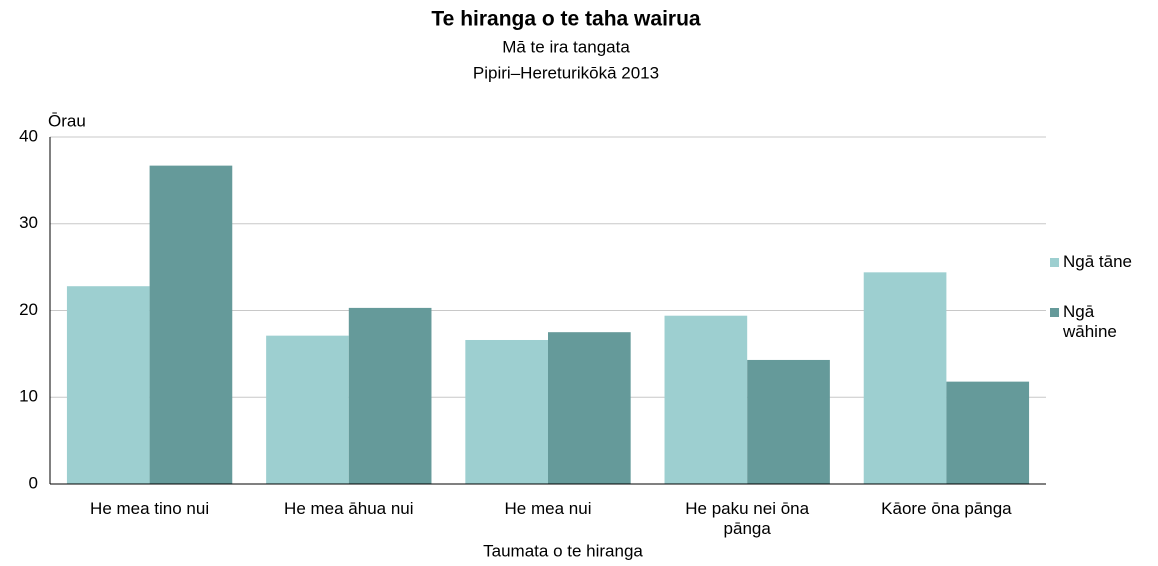 Image resolution: width=1158 pixels, height=566 pixels. Describe the element at coordinates (33, 482) in the screenshot. I see `y-tick-label: 0` at that location.